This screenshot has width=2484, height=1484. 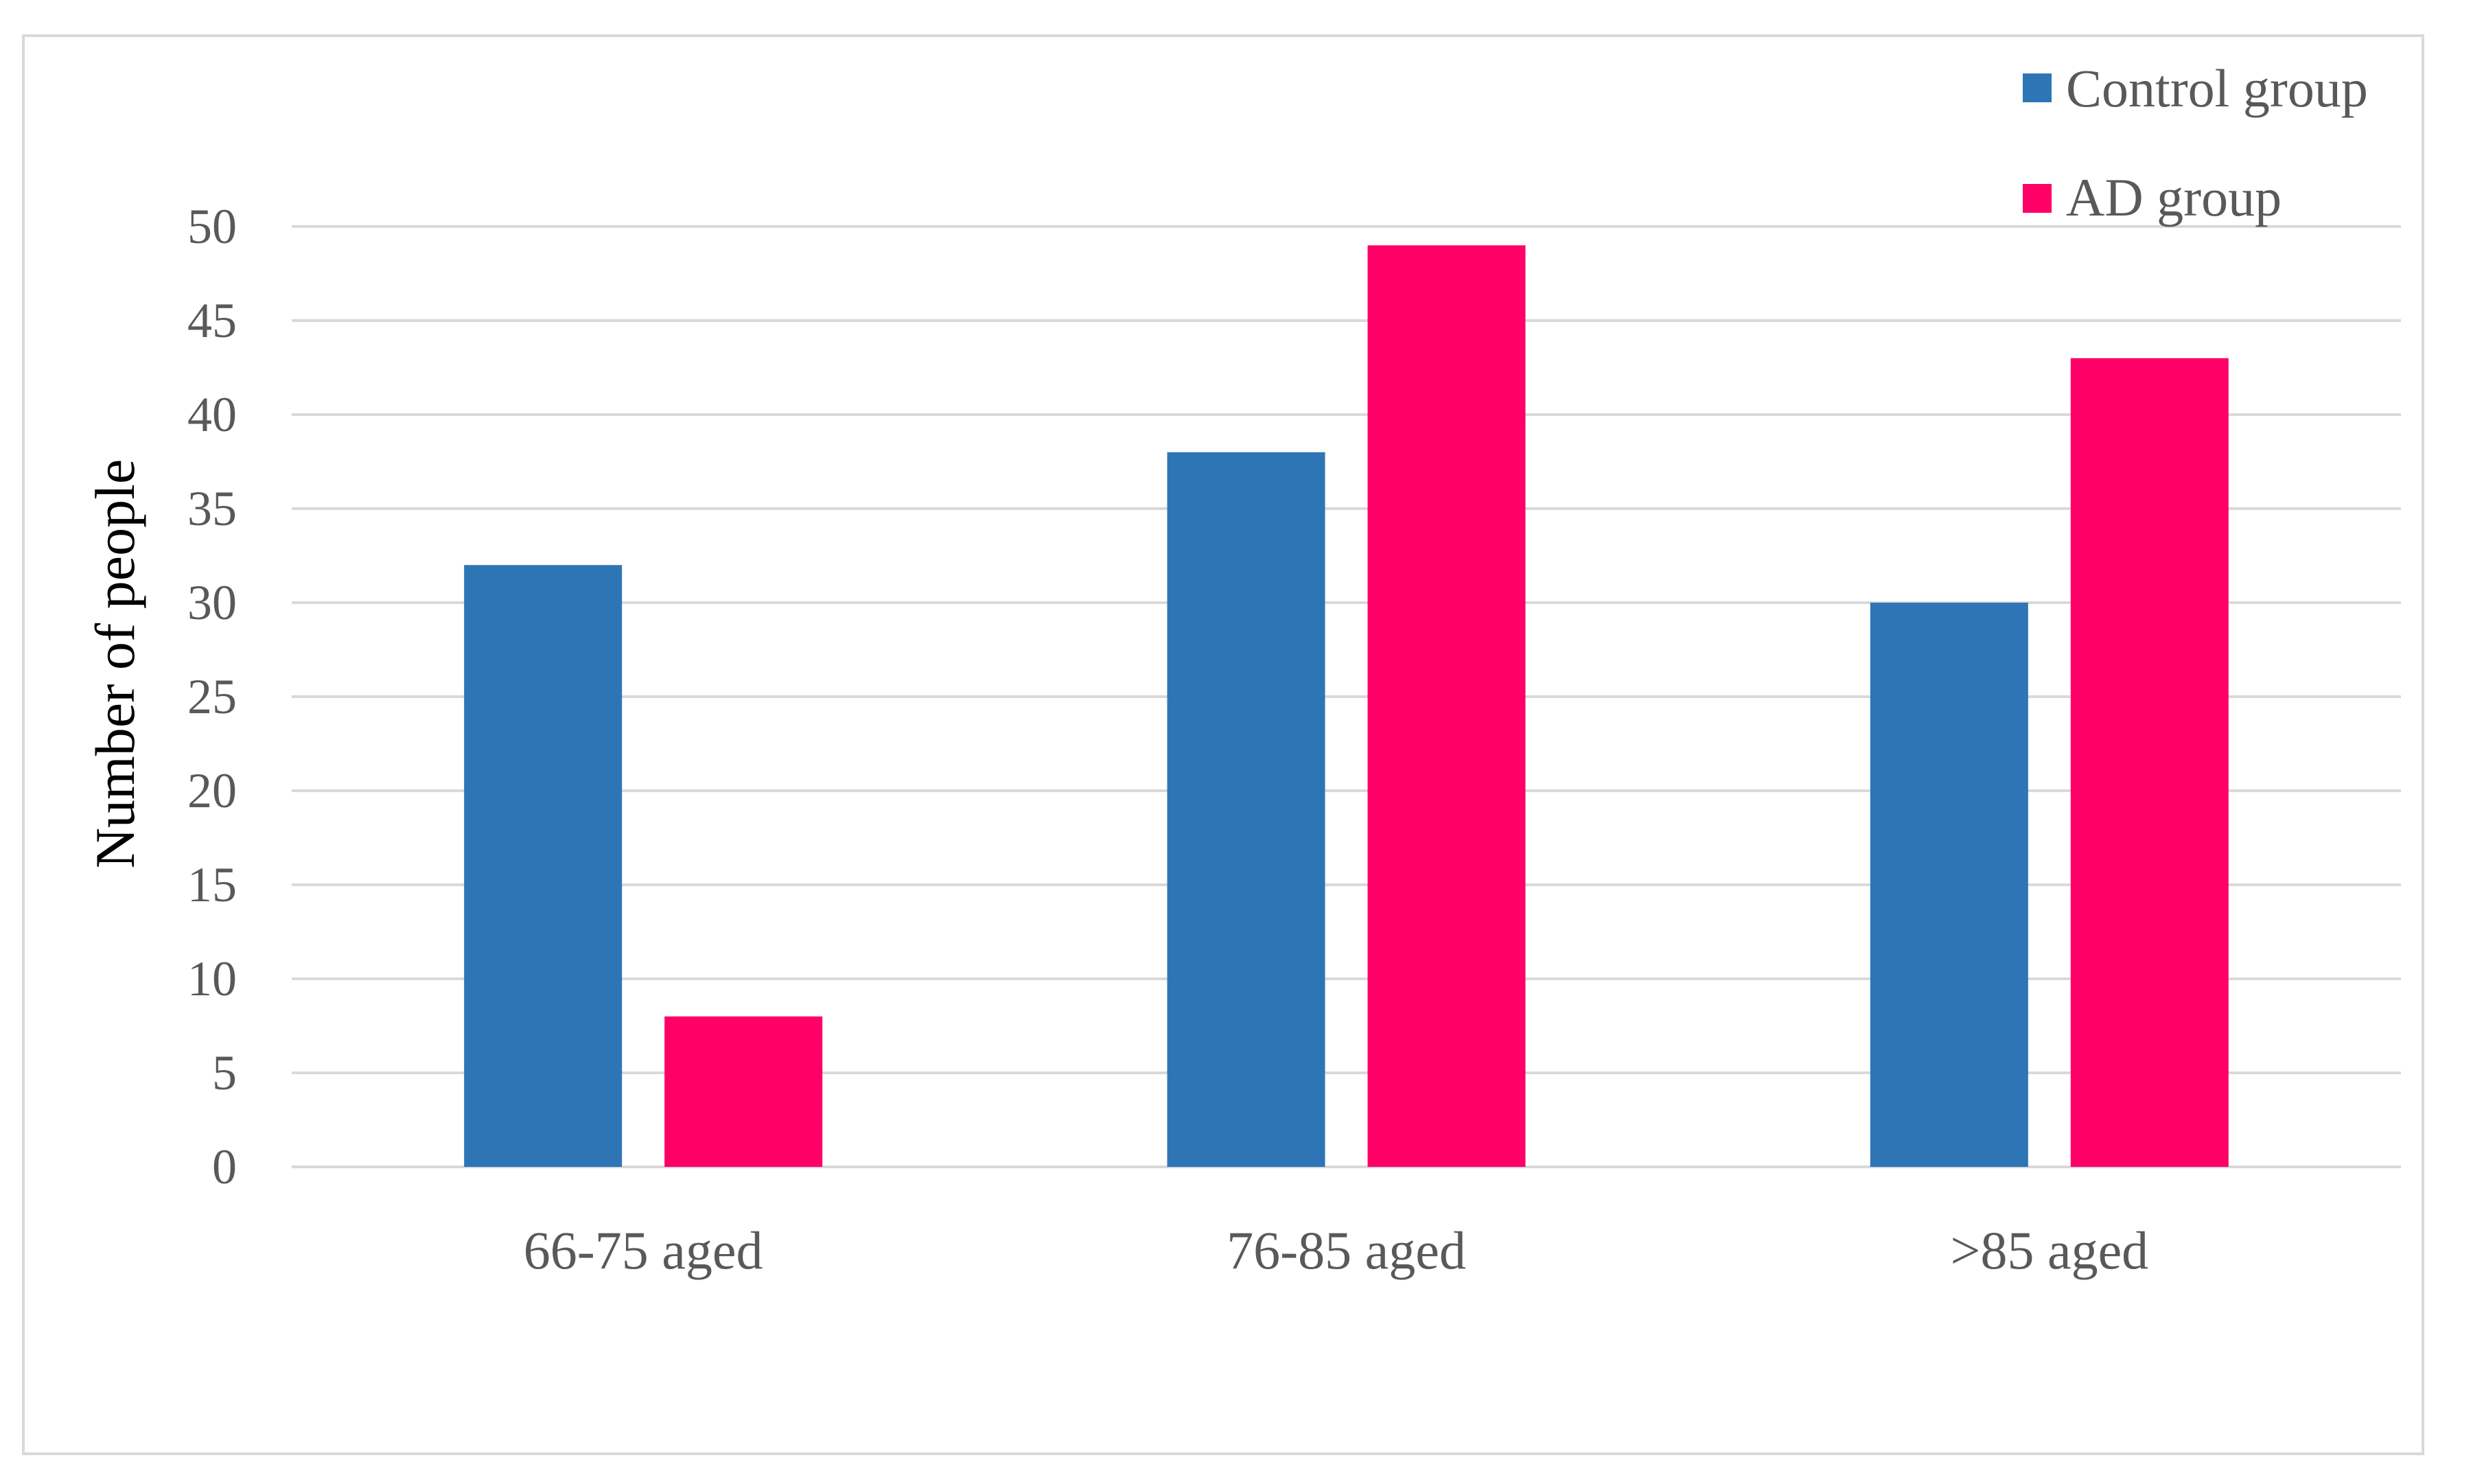 I want to click on legend-label-control: Control group, so click(x=2217, y=88).